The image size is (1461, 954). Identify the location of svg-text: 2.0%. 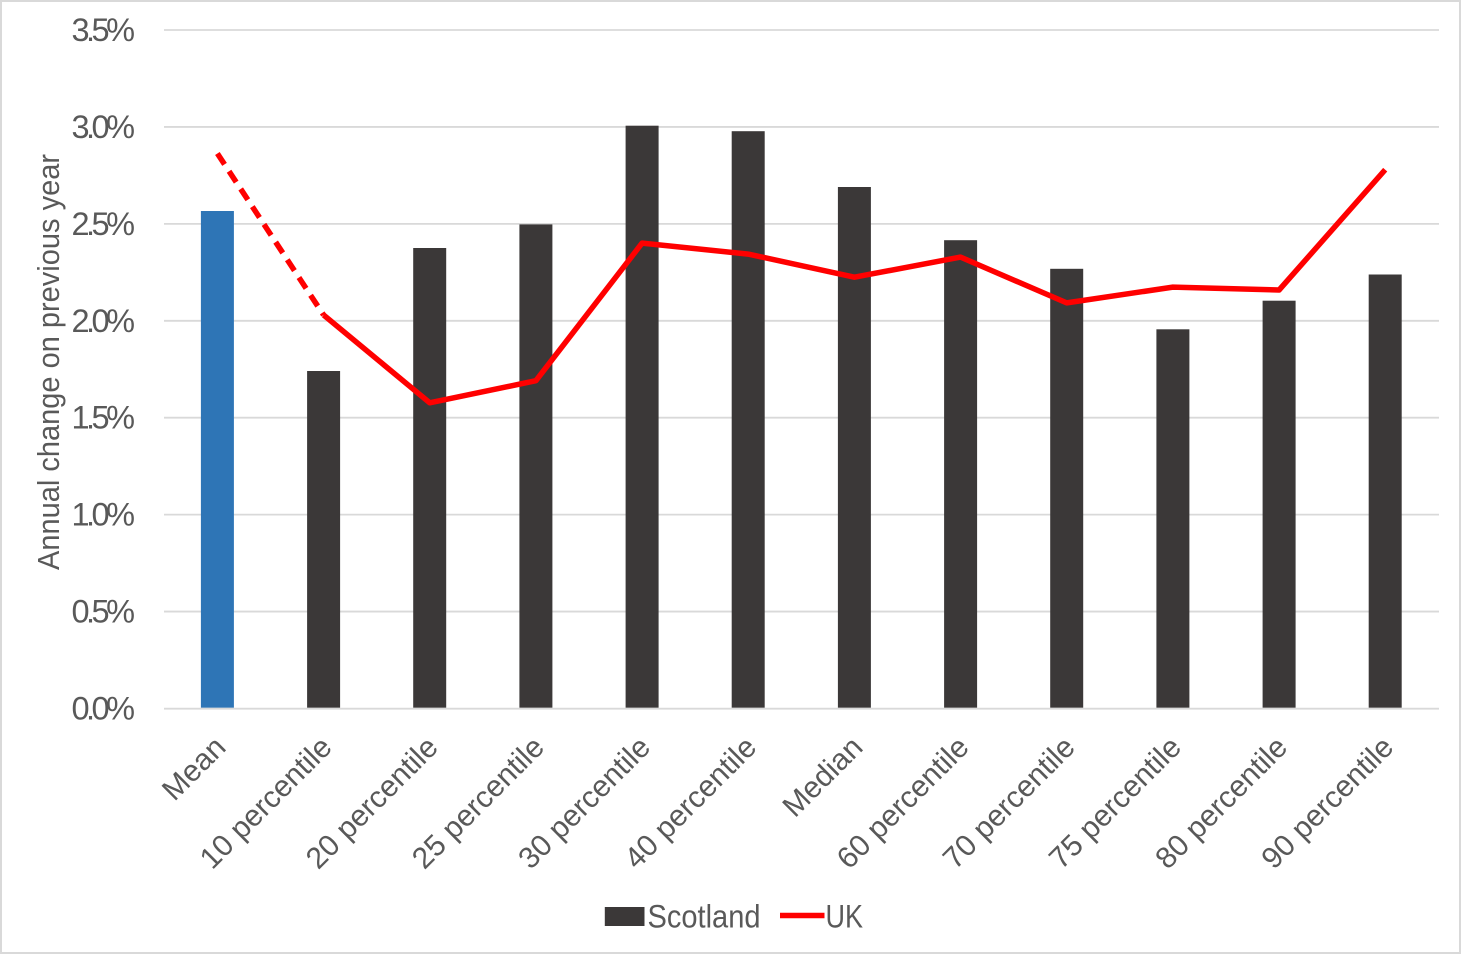
(104, 321).